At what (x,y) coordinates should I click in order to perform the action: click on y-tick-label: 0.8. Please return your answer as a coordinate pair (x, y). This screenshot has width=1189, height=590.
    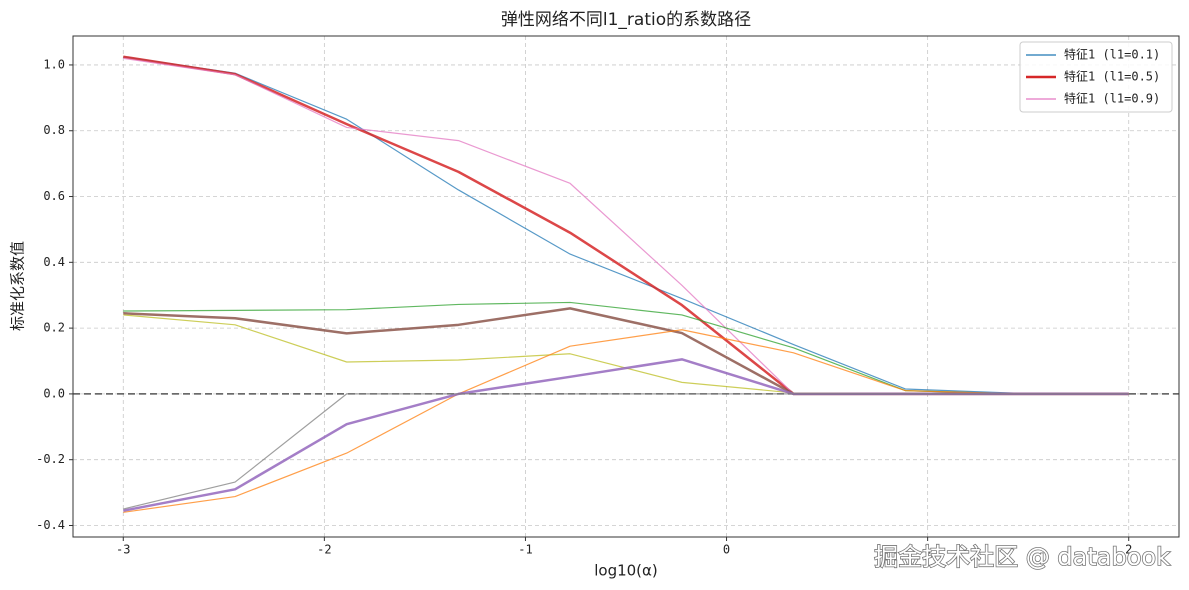
    Looking at the image, I should click on (54, 130).